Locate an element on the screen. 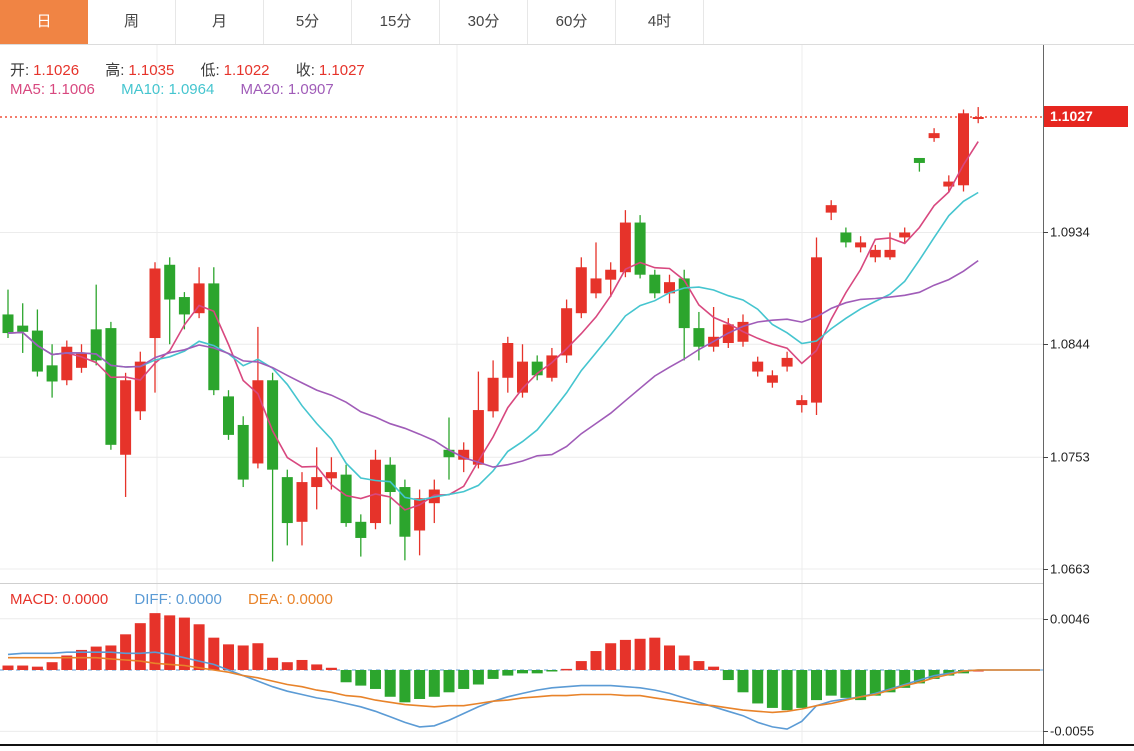 The height and width of the screenshot is (751, 1134). low-label: 低: is located at coordinates (210, 70).